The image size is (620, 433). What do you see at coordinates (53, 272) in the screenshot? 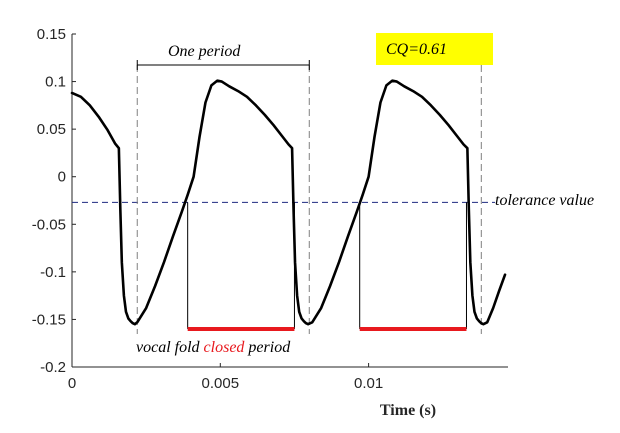
I see `y-tick-label: -0.1` at bounding box center [53, 272].